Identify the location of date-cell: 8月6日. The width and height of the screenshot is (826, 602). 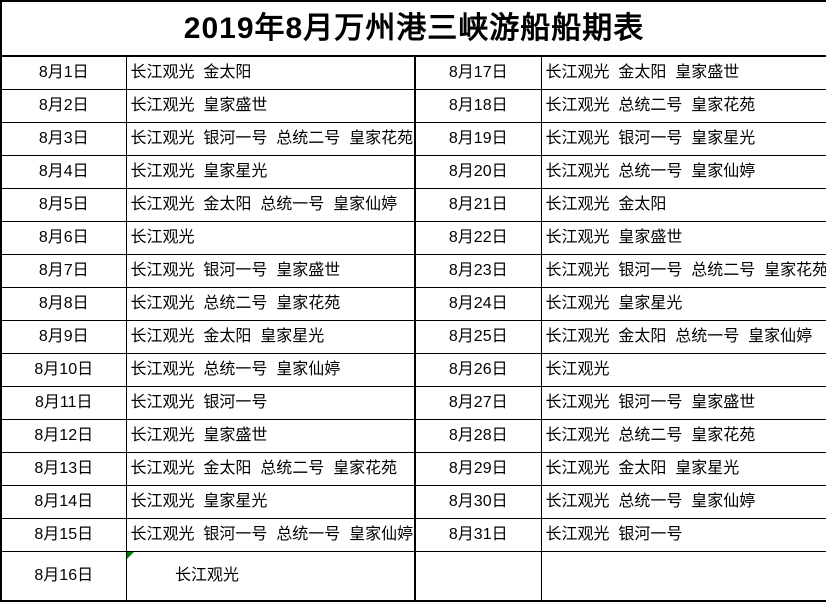
(63, 237).